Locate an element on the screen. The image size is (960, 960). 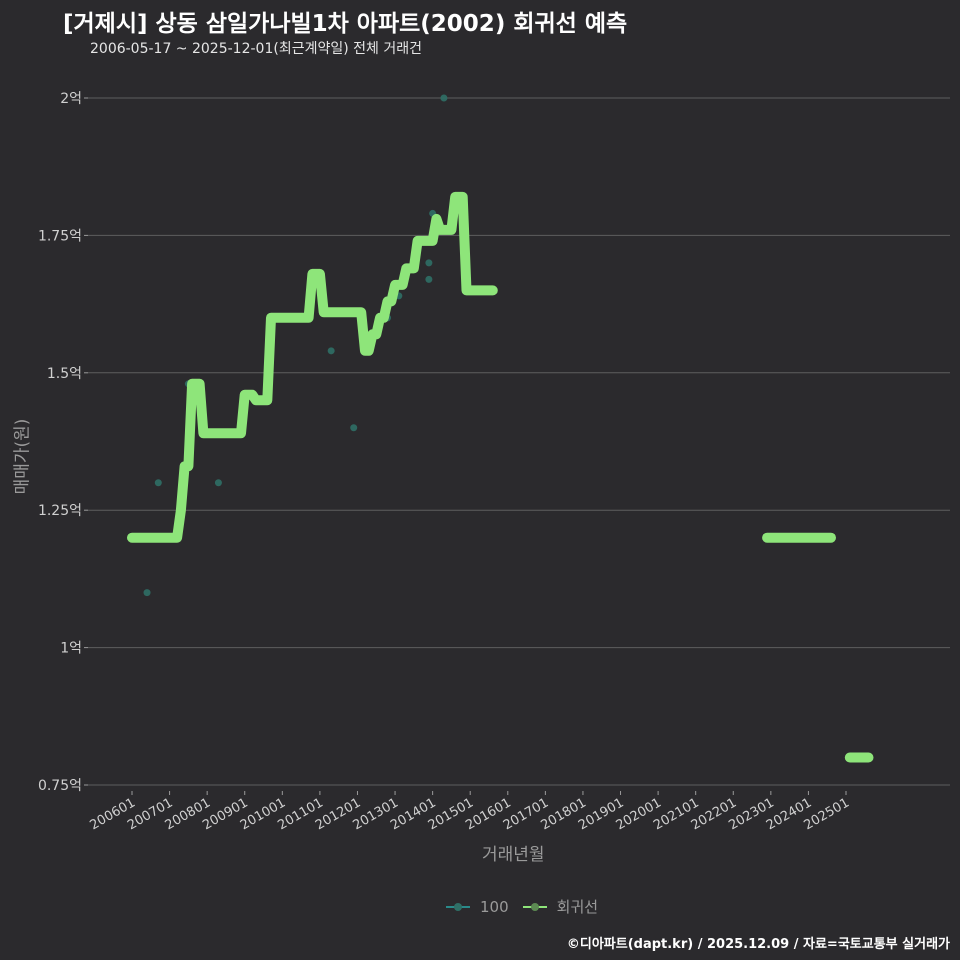
legend: 100 회귀선 is located at coordinates (525, 906).